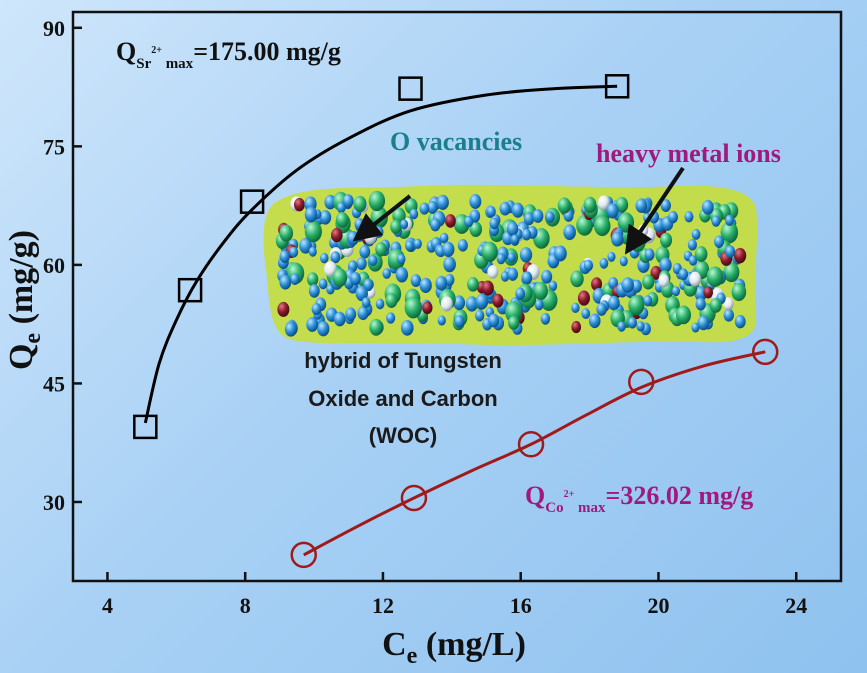 Image resolution: width=867 pixels, height=673 pixels. What do you see at coordinates (228, 54) in the screenshot?
I see `sr-capacity-label: QSr2+ max=175.00 mg/g` at bounding box center [228, 54].